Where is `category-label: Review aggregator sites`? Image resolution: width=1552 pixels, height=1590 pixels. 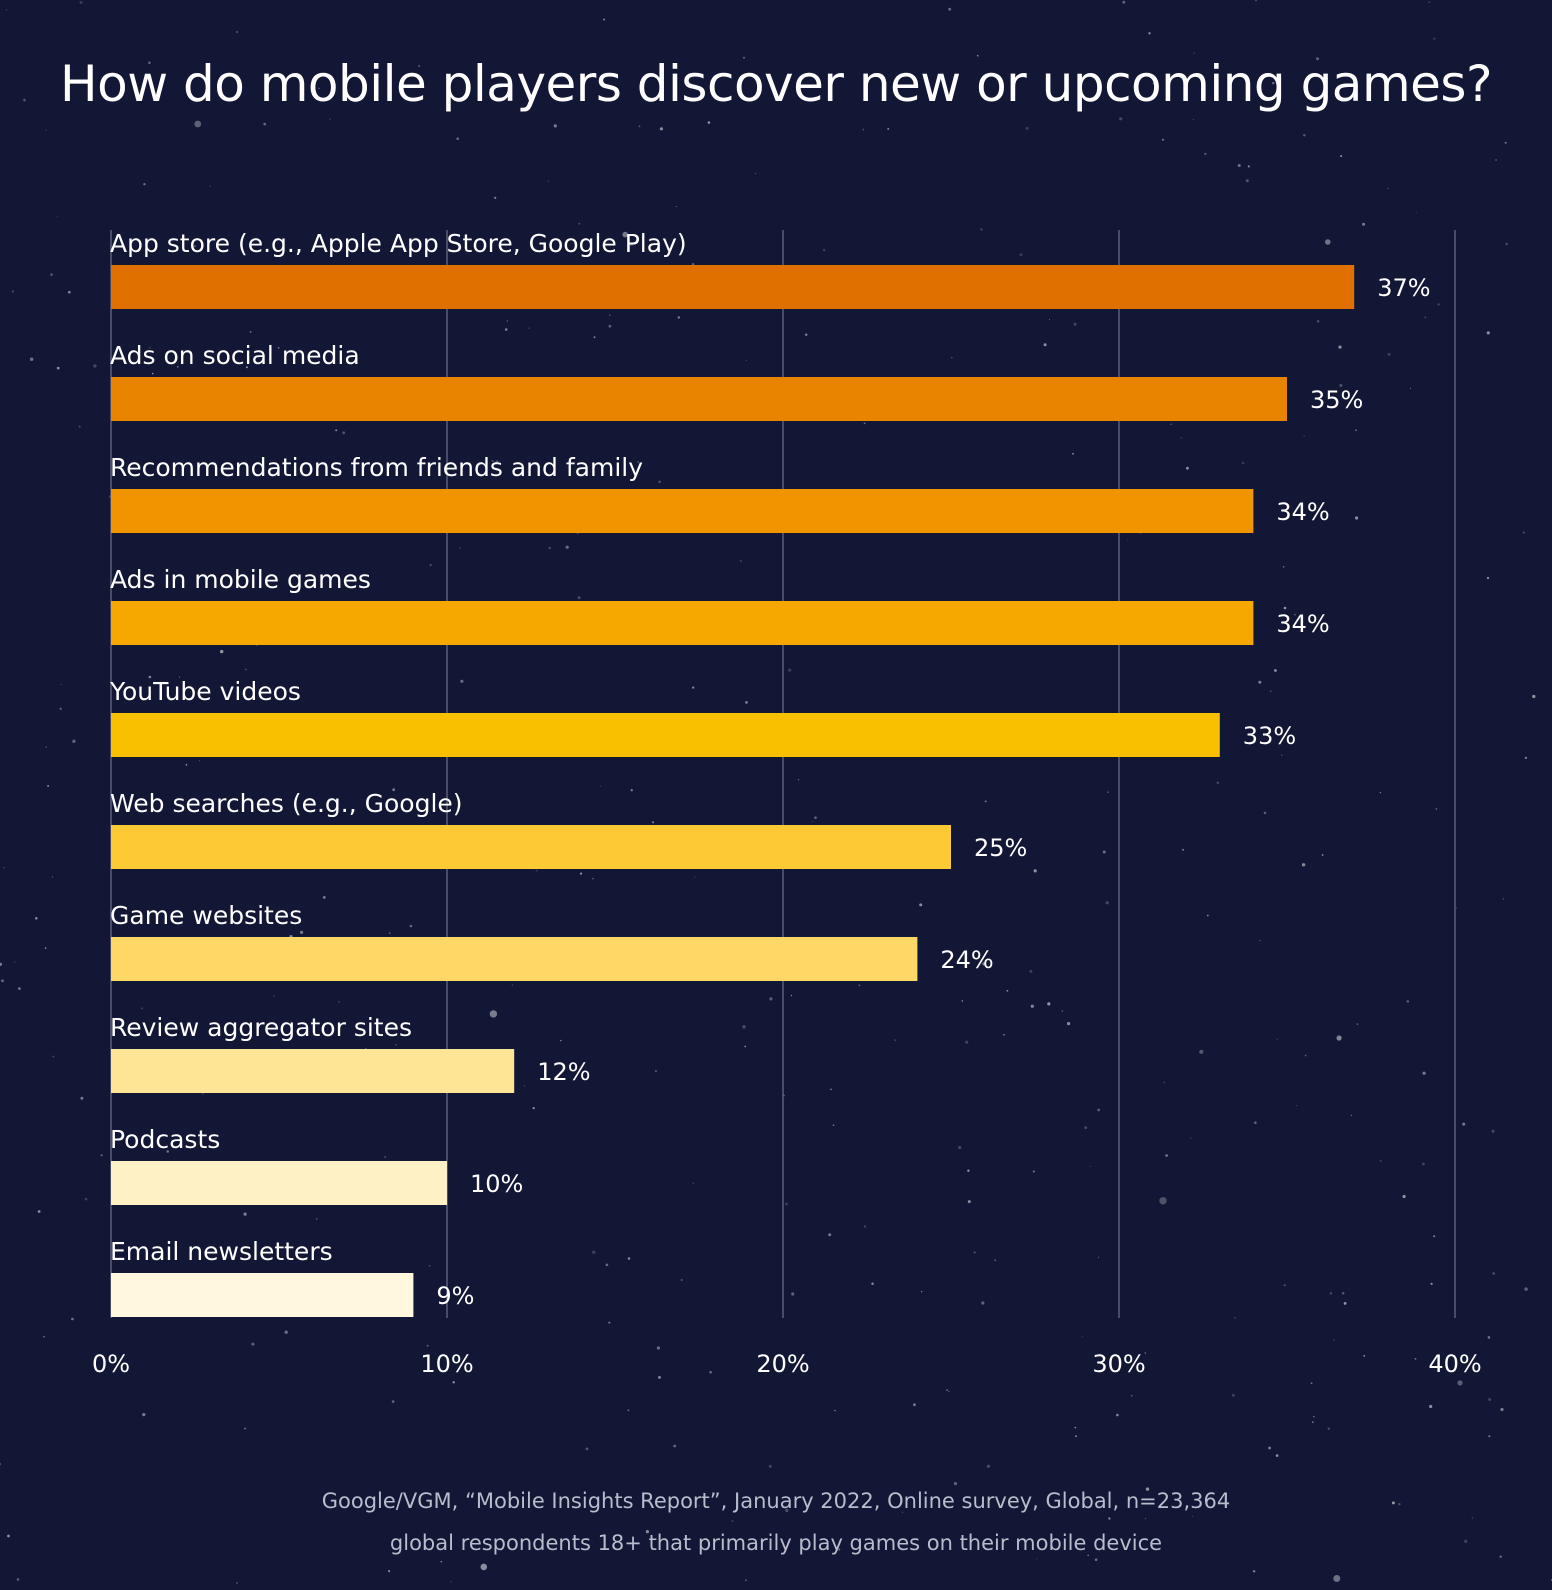 category-label: Review aggregator sites is located at coordinates (261, 1027).